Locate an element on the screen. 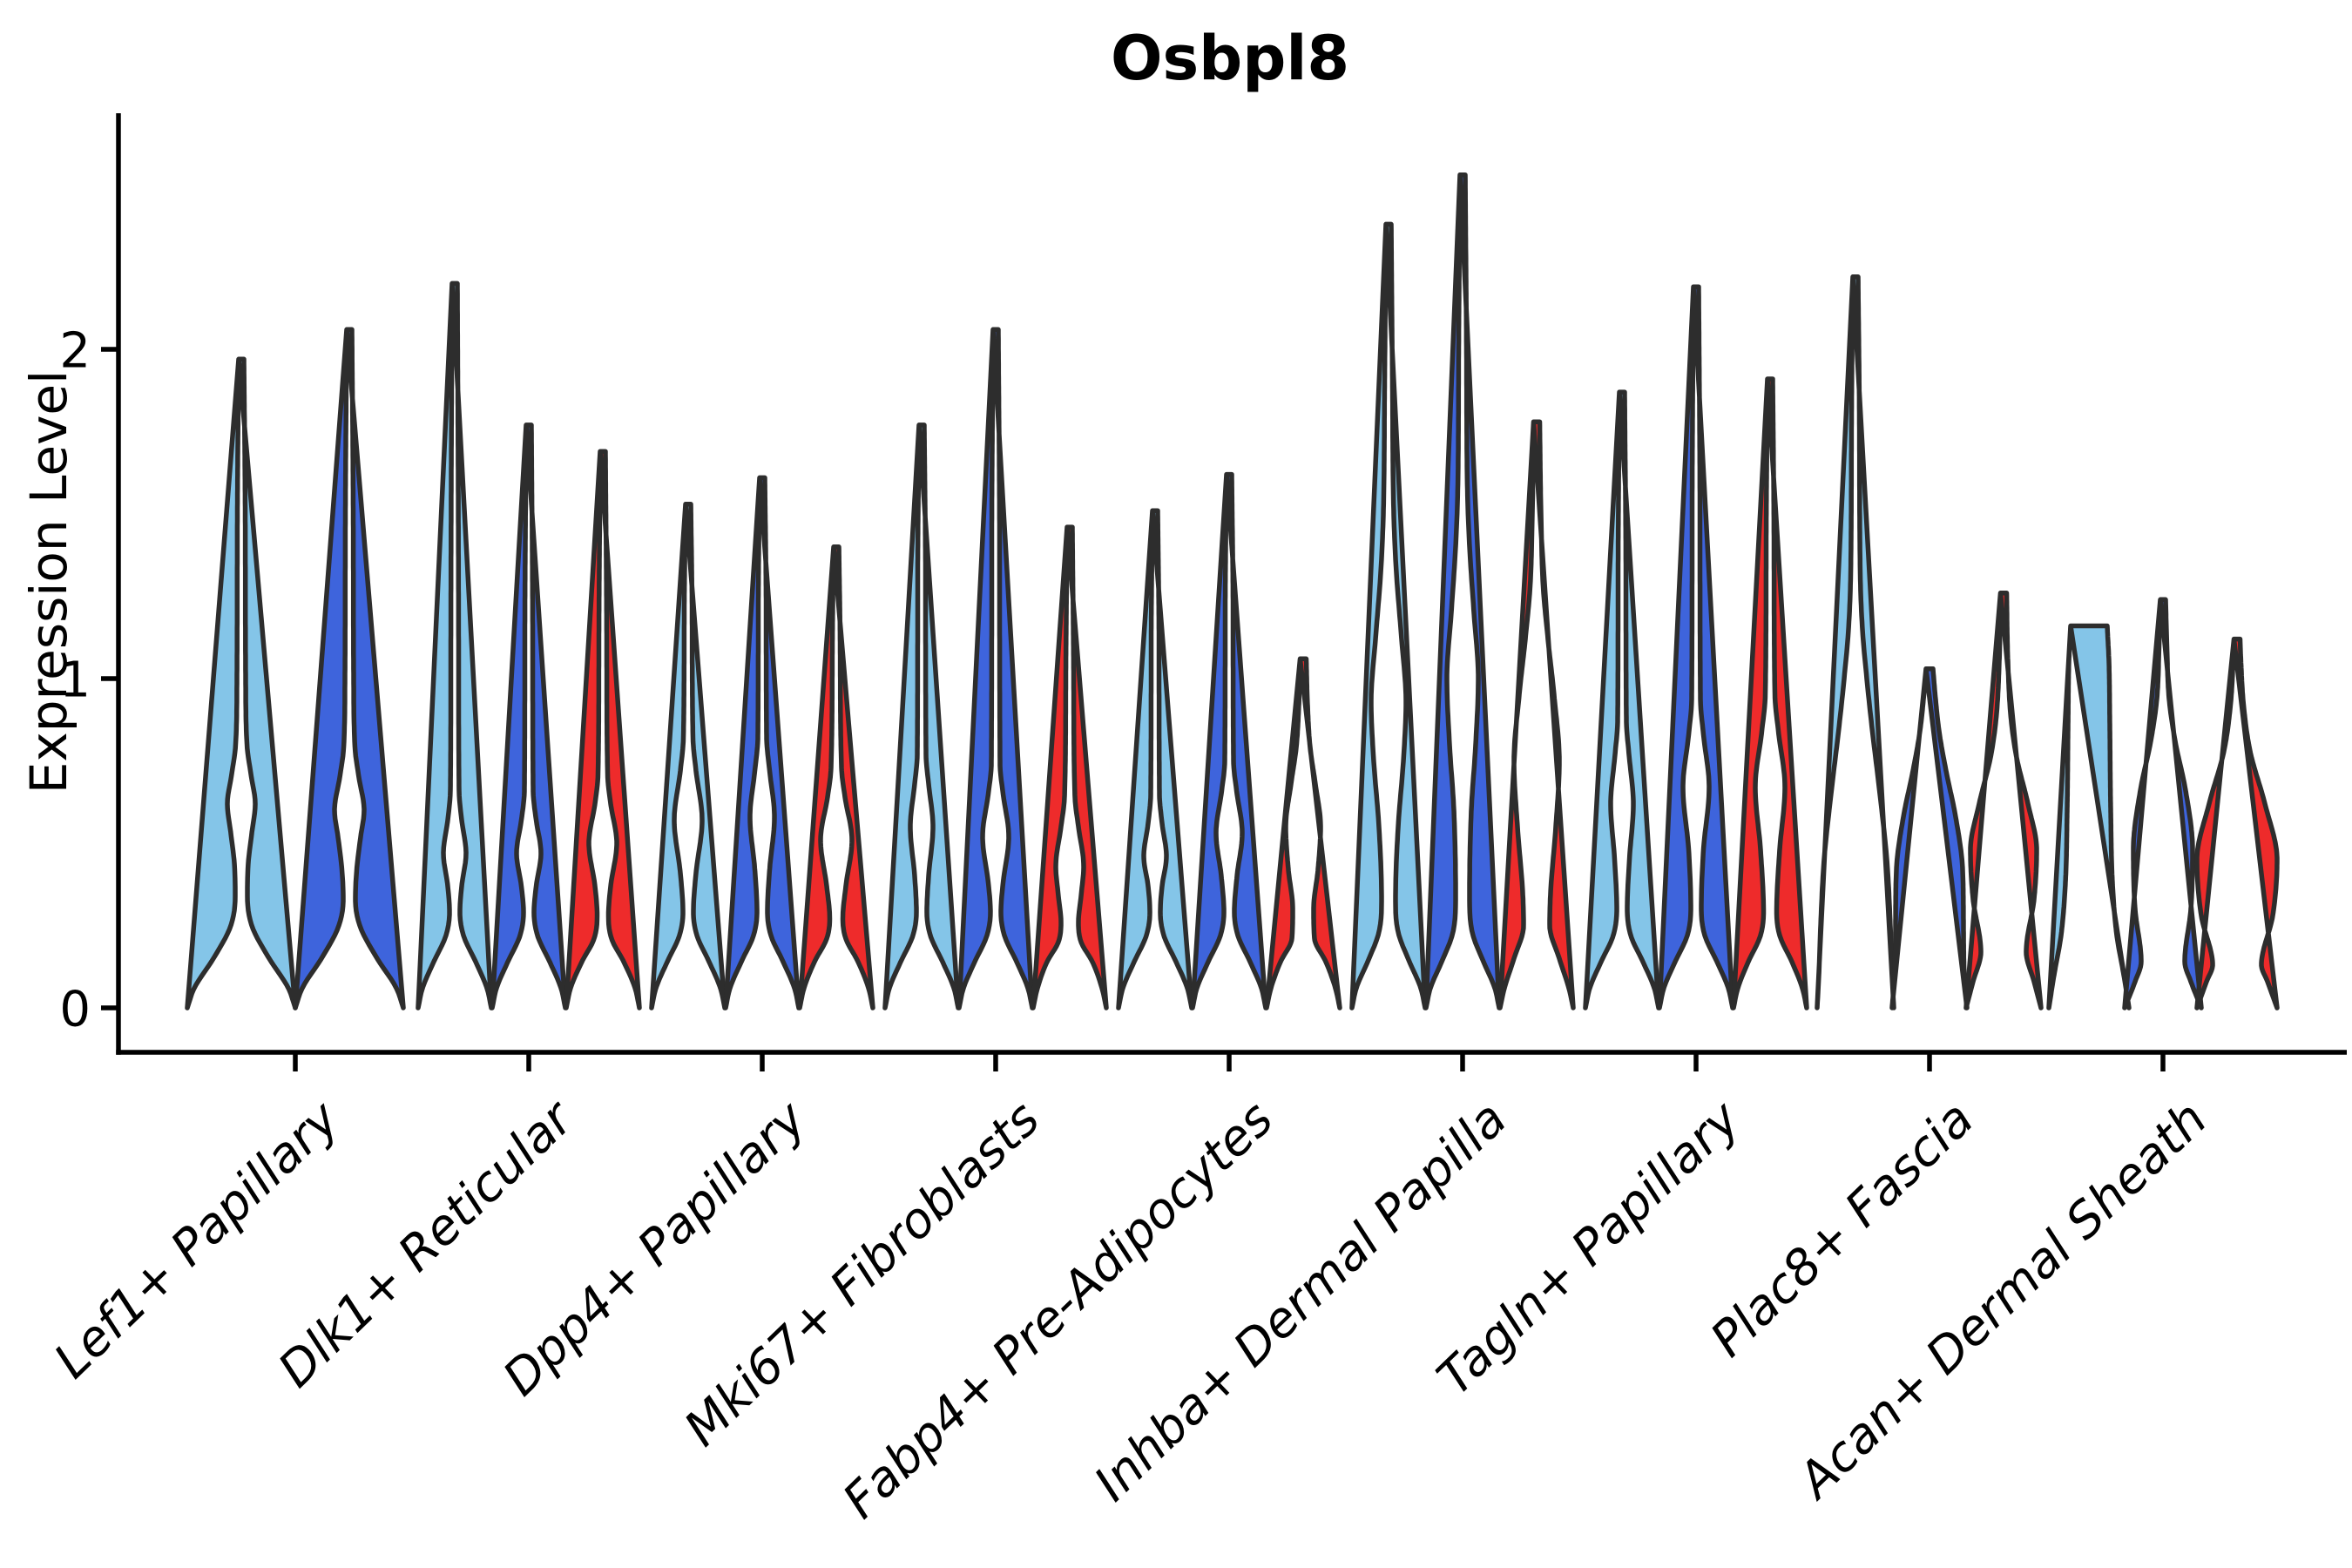  y-tick-label-2: 2 is located at coordinates (75, 351).